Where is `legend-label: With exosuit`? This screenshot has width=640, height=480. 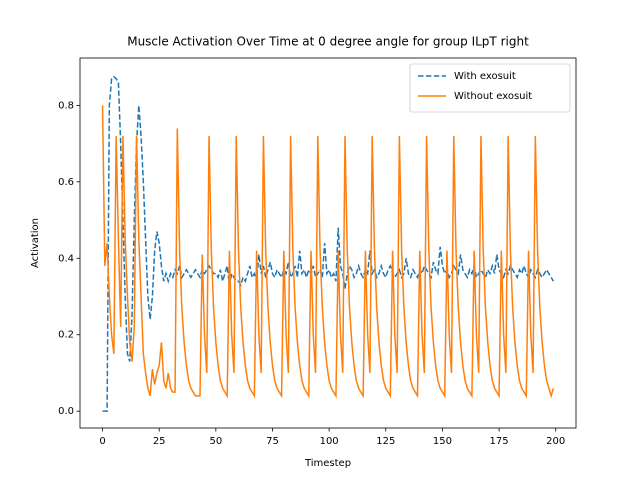
legend-label: With exosuit is located at coordinates (485, 76).